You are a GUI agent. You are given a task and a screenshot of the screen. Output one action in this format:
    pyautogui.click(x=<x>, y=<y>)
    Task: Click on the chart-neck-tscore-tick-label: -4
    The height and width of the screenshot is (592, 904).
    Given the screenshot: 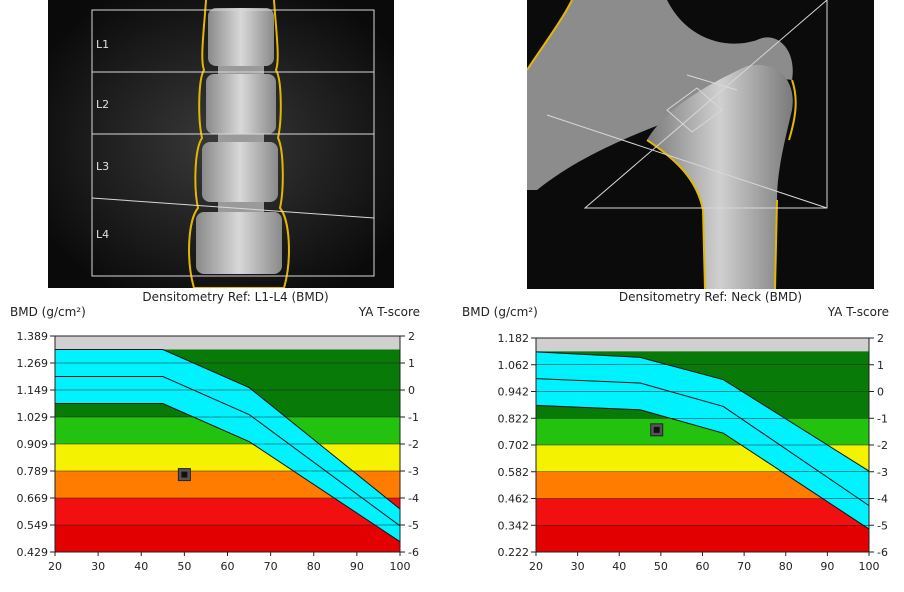 What is the action you would take?
    pyautogui.click(x=882, y=499)
    